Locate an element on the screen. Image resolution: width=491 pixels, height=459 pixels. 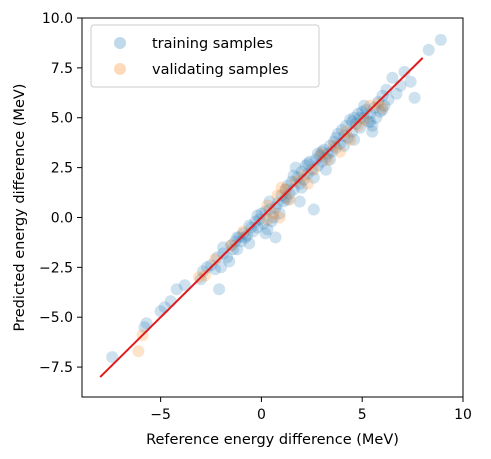
x-axis-label: Reference energy difference (MeV) is located at coordinates (272, 440).